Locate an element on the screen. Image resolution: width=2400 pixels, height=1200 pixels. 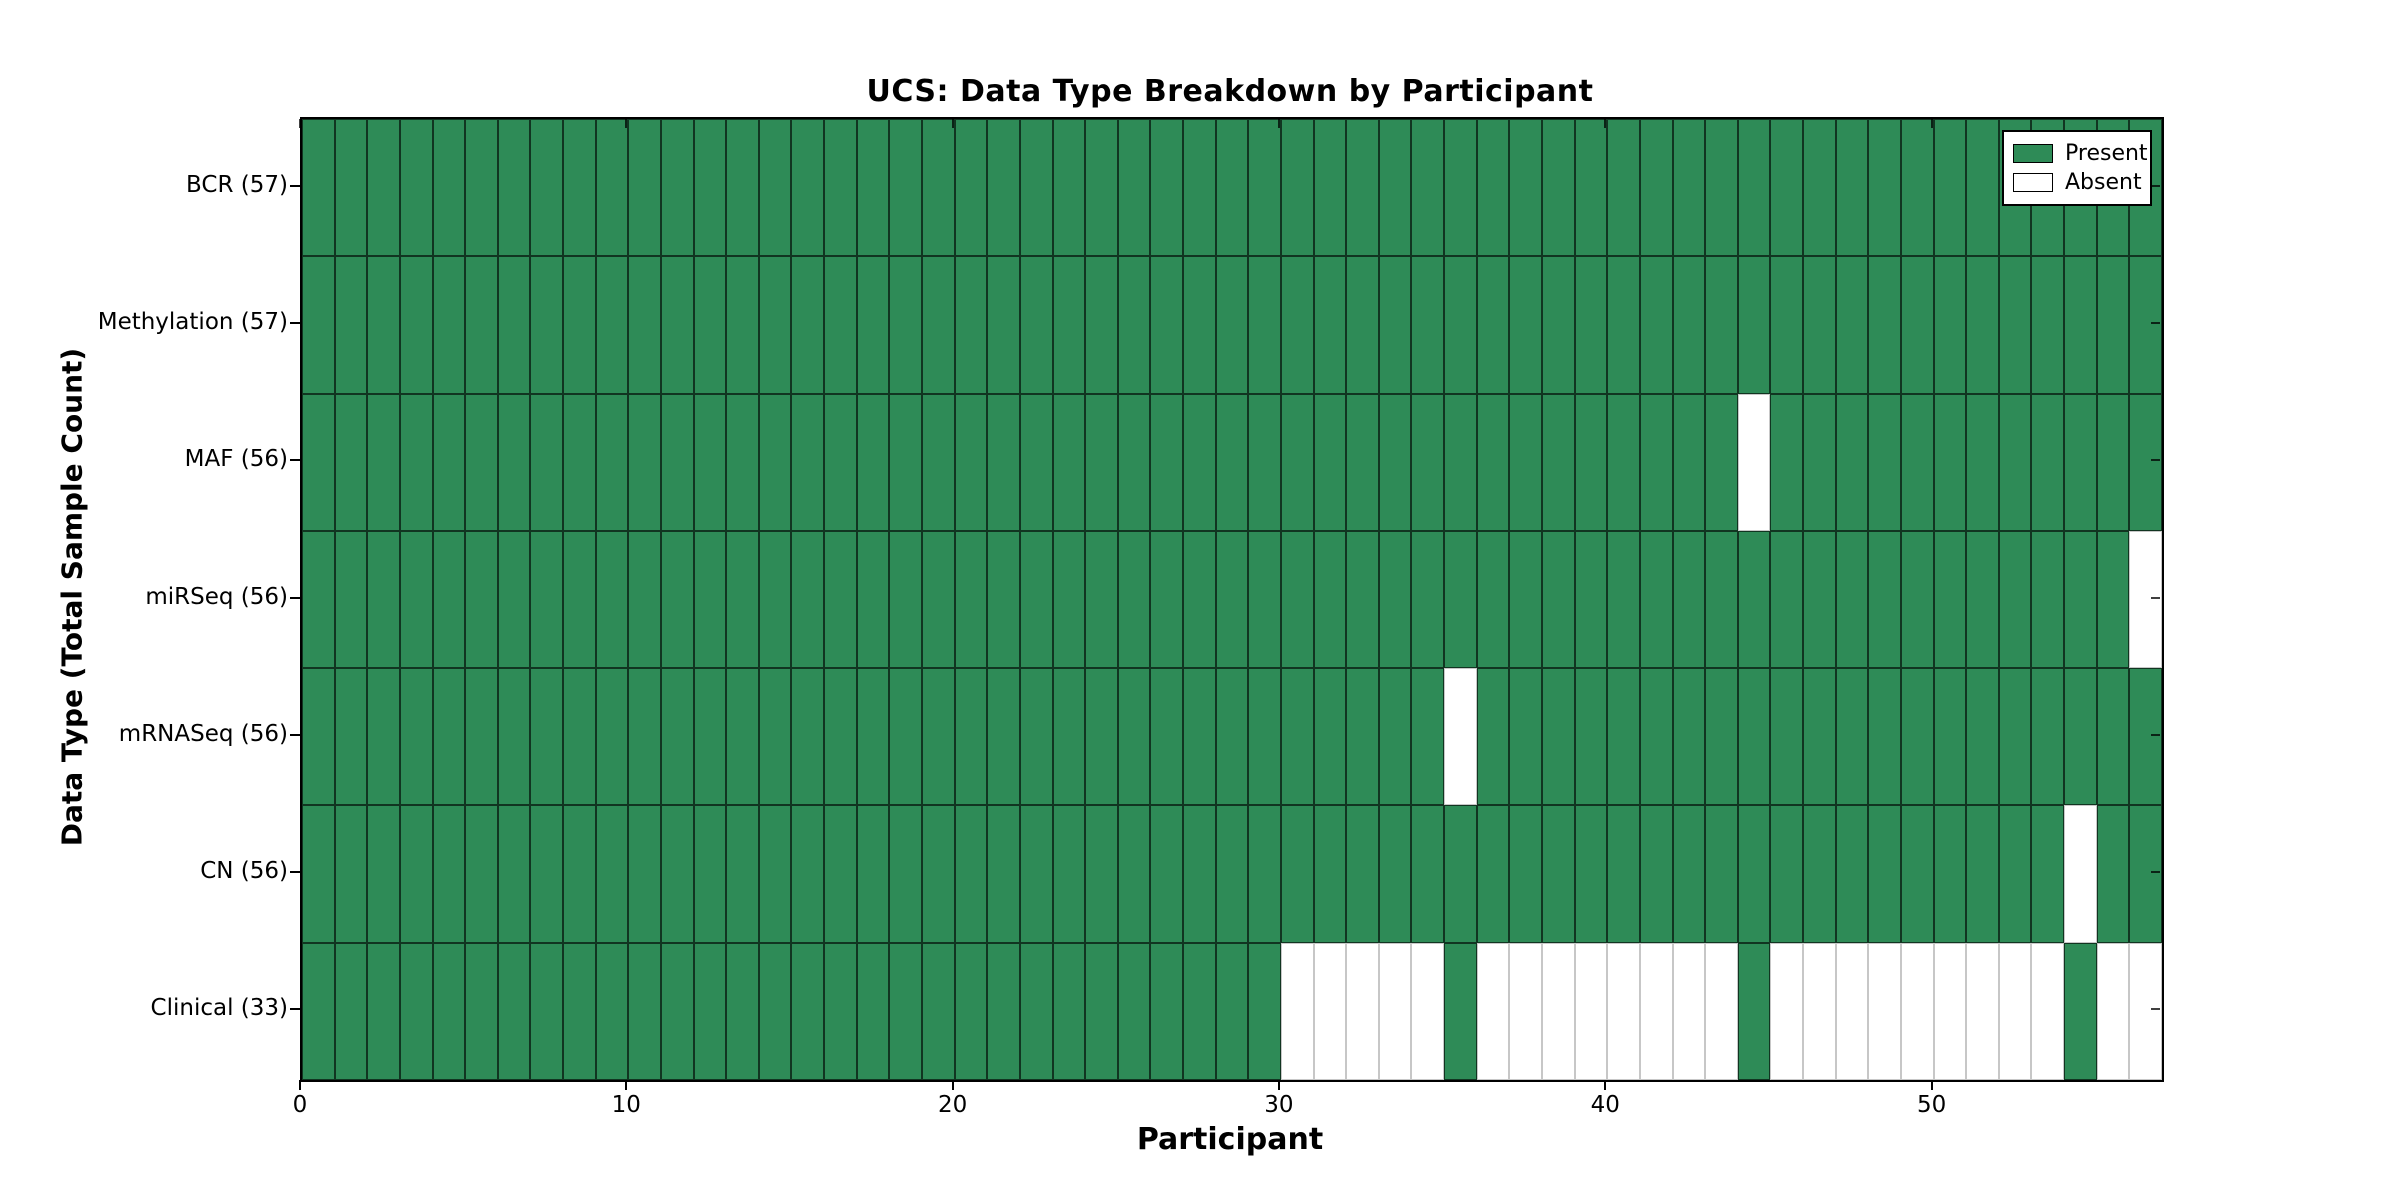
cell-methylation-p42 is located at coordinates (1689, 325).